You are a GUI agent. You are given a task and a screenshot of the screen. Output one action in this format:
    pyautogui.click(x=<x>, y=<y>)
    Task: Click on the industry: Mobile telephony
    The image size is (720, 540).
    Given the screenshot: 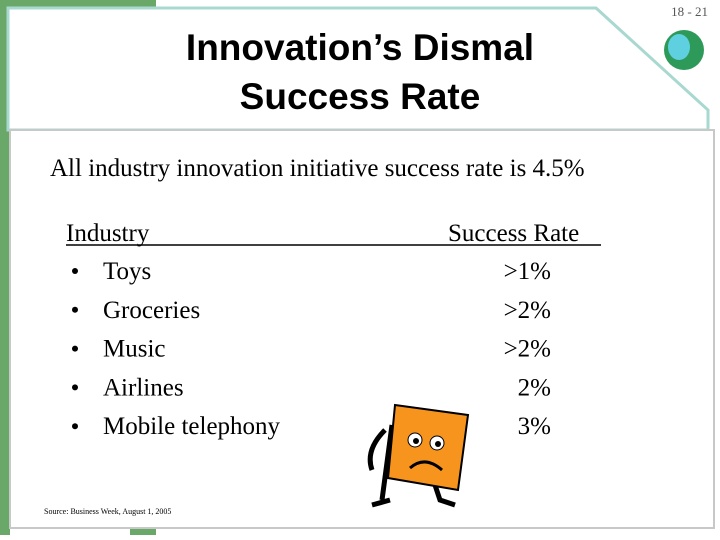 What is the action you would take?
    pyautogui.click(x=192, y=426)
    